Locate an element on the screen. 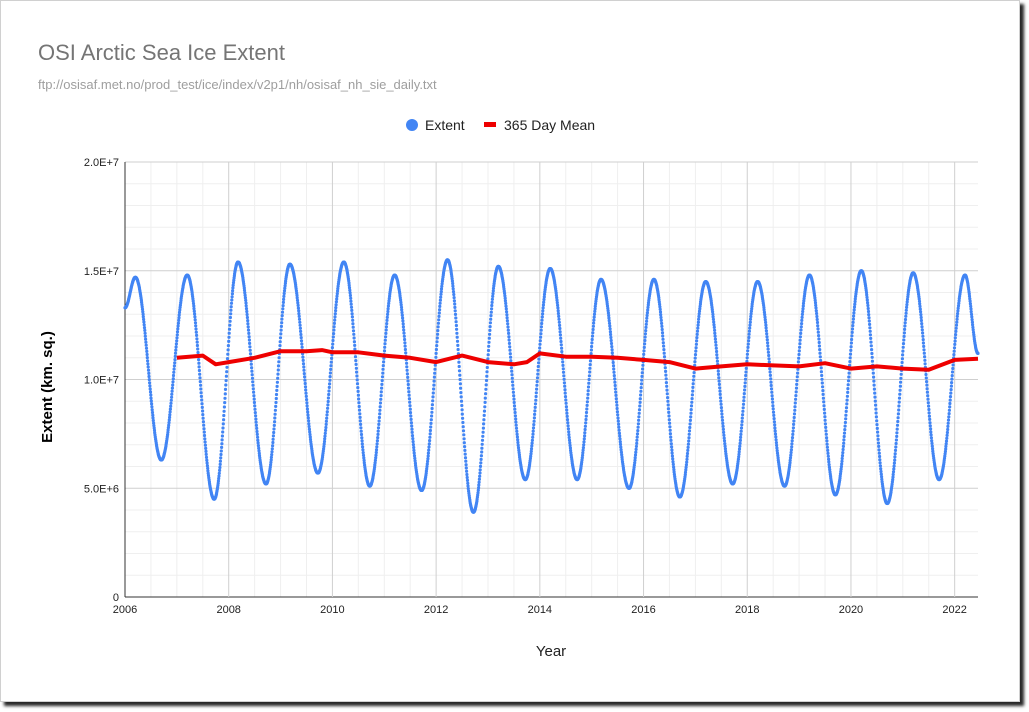 Image resolution: width=1029 pixels, height=712 pixels. x-tick-label: 2020 is located at coordinates (851, 610).